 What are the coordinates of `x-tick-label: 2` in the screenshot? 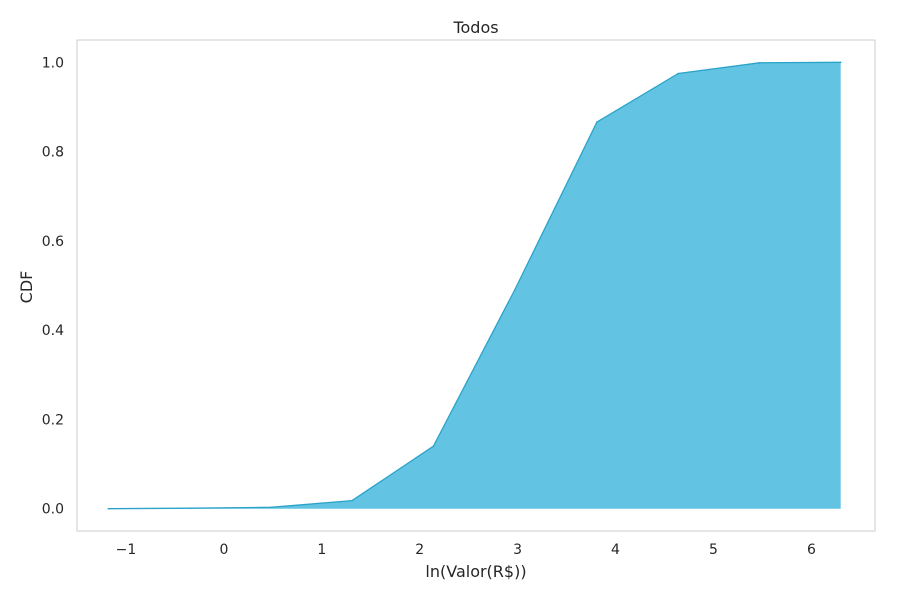 It's located at (419, 550).